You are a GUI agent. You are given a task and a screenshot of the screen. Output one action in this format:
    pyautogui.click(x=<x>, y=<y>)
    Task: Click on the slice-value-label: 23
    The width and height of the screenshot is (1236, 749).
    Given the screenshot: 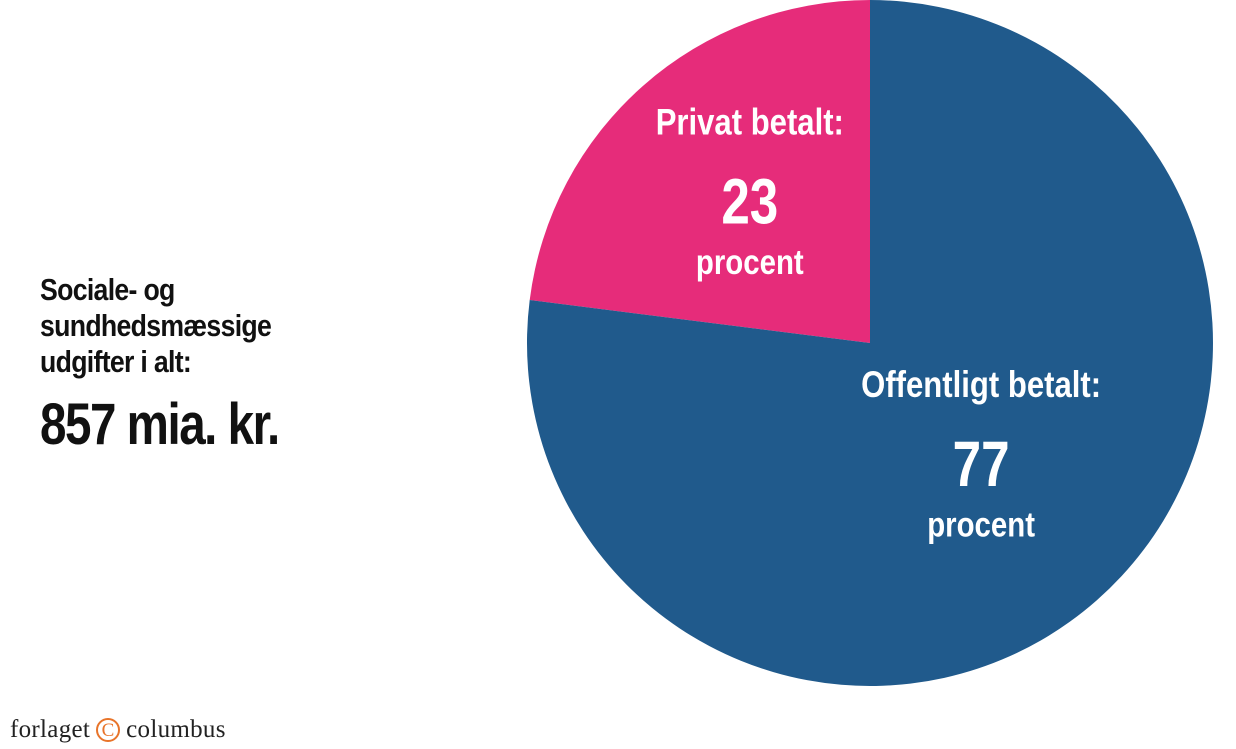 What is the action you would take?
    pyautogui.click(x=749, y=202)
    